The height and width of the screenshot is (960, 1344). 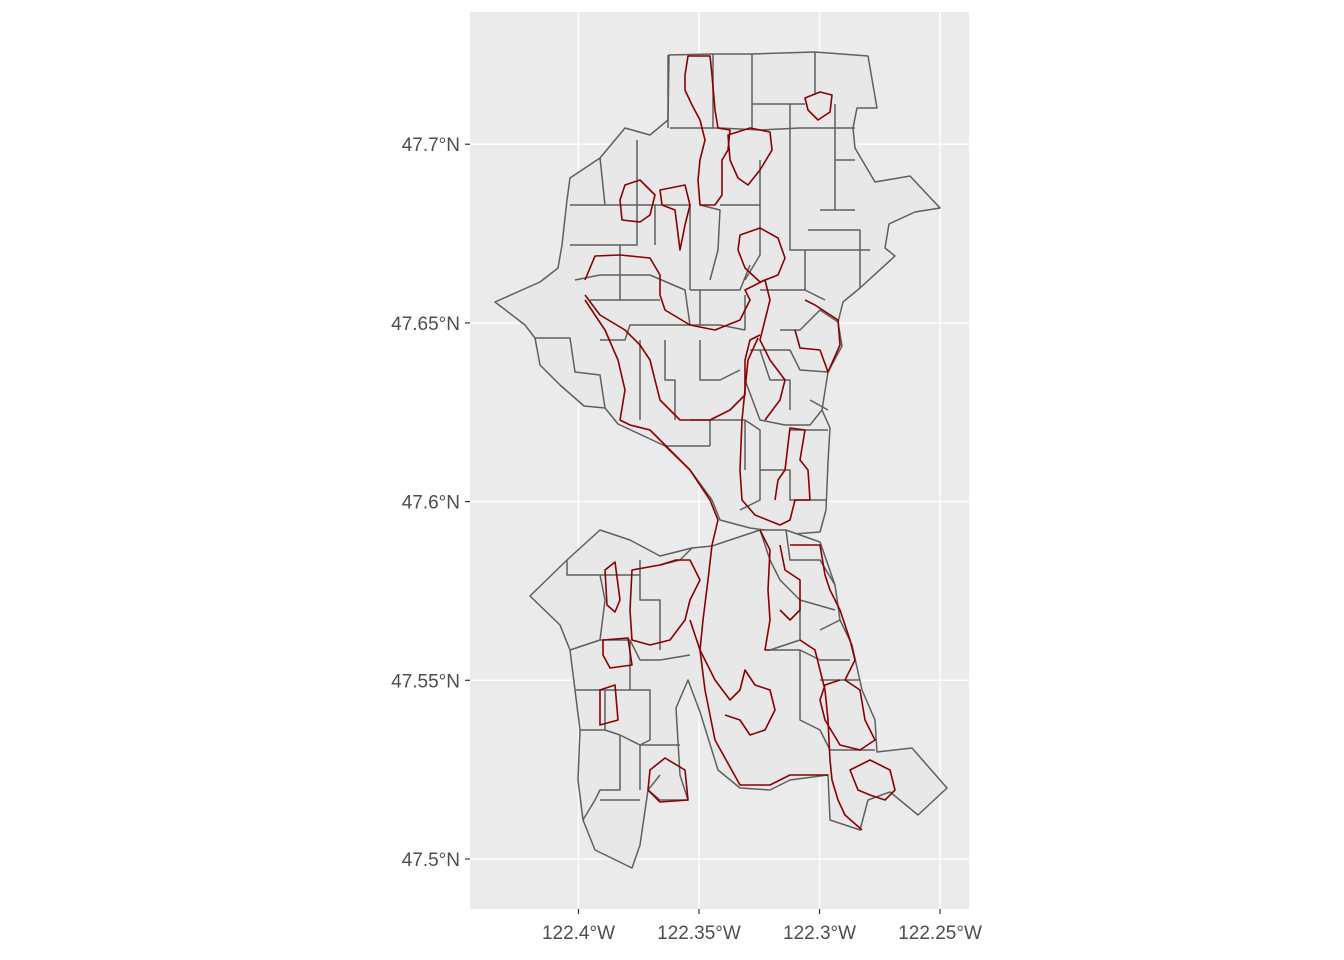 What do you see at coordinates (706, 542) in the screenshot?
I see `highlight-ship-canal` at bounding box center [706, 542].